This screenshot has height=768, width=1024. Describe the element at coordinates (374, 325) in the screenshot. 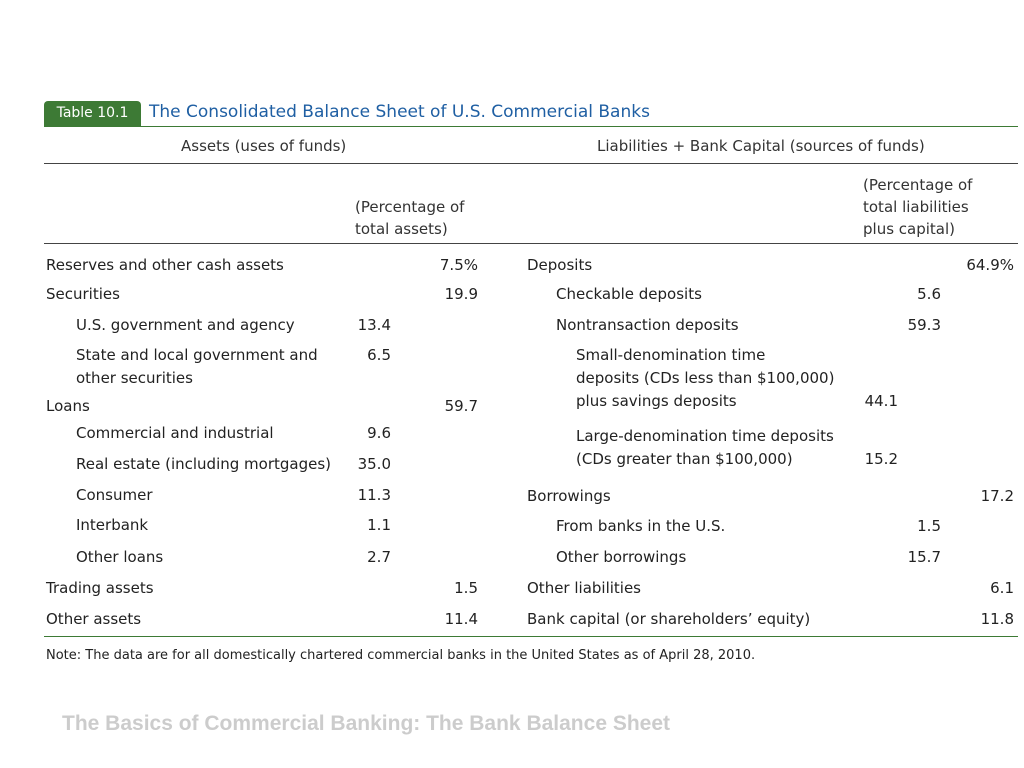

I see `asset-sub-value: 13.4` at that location.